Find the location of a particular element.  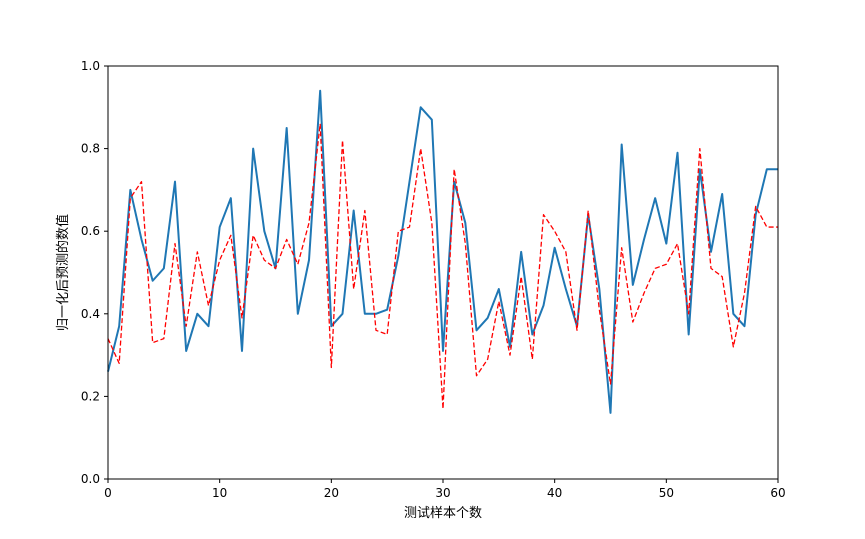

x-tick-label: 0 is located at coordinates (108, 493).